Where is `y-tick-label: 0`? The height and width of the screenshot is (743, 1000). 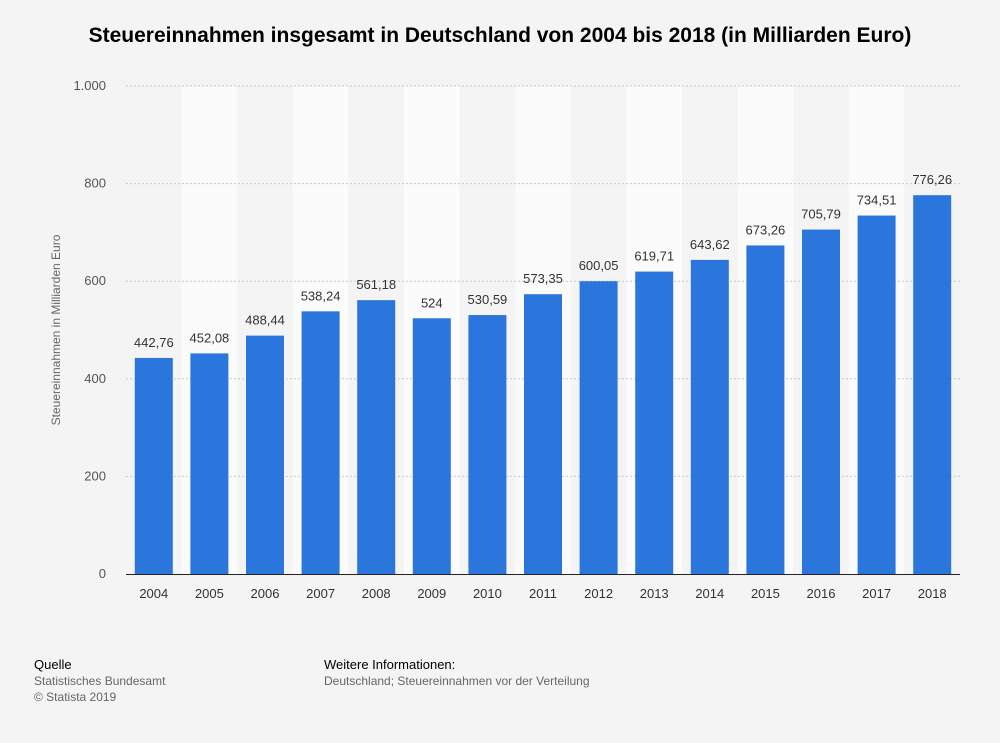 y-tick-label: 0 is located at coordinates (102, 573).